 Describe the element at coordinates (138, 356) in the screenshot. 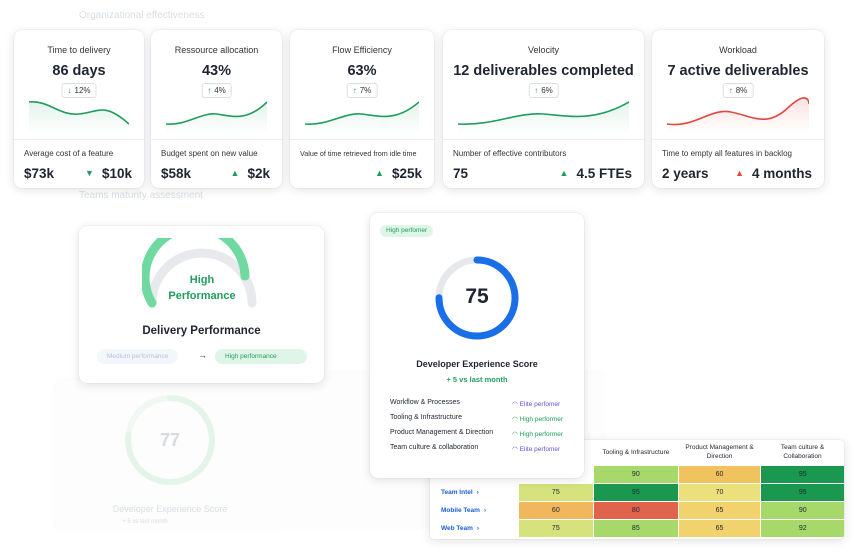

I see `from-level: Medium performance` at that location.